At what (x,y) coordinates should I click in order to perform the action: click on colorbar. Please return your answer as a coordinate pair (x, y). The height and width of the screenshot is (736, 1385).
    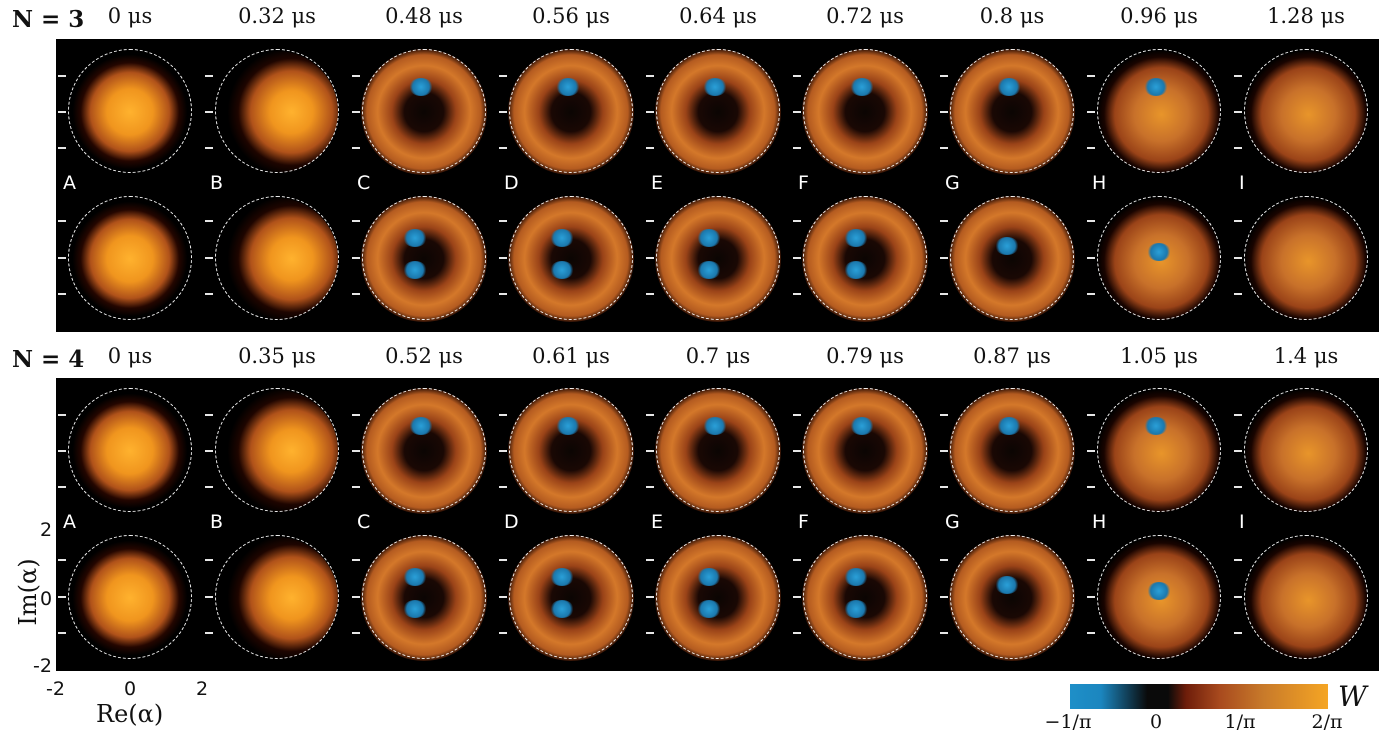
    Looking at the image, I should click on (1199, 696).